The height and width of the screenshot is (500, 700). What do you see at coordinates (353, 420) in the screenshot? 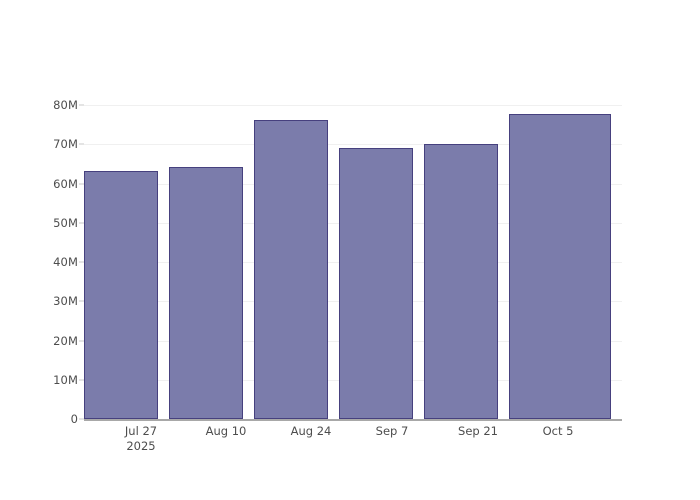
I see `x-axis-line` at bounding box center [353, 420].